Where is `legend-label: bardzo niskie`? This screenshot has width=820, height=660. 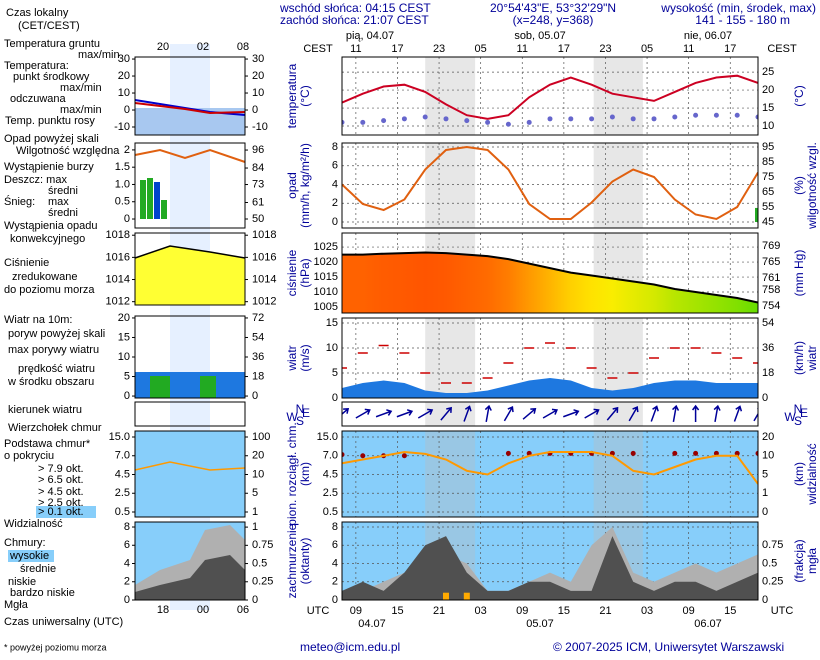 legend-label: bardzo niskie is located at coordinates (42, 593).